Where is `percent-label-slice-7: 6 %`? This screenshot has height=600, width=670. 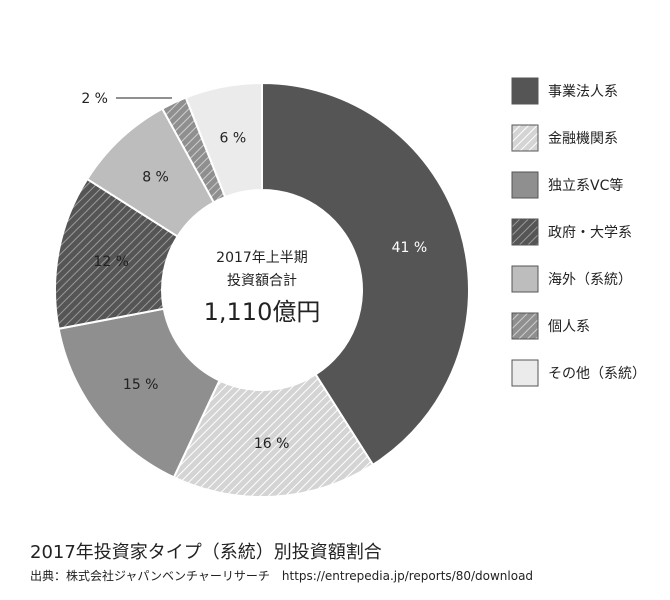
percent-label-slice-7: 6 % is located at coordinates (233, 138).